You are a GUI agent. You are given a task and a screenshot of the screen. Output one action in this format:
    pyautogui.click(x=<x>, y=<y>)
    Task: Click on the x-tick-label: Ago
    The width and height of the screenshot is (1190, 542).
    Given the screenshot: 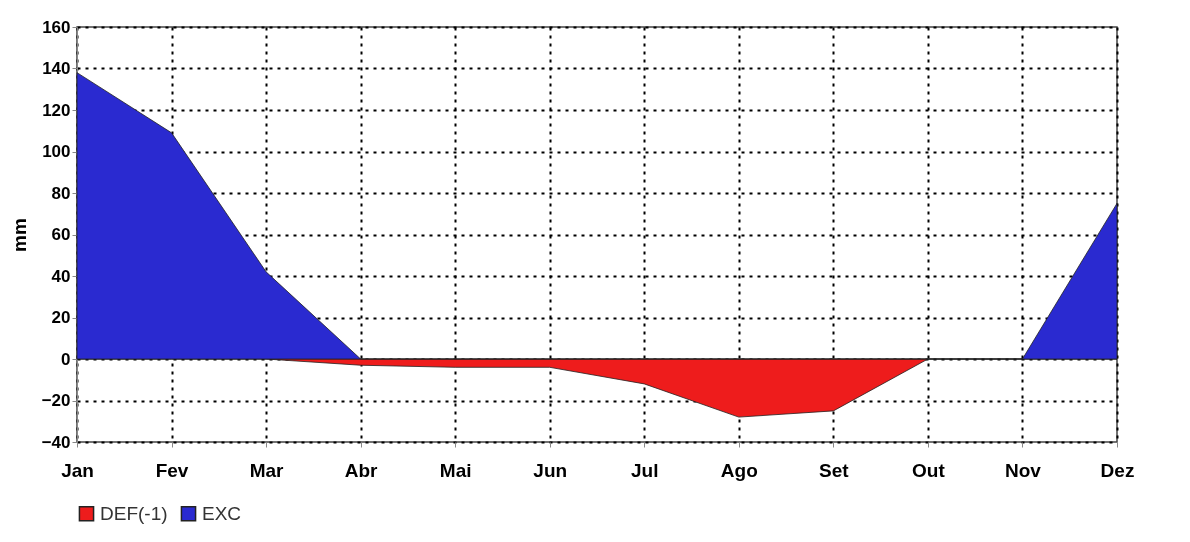 What is the action you would take?
    pyautogui.click(x=739, y=470)
    